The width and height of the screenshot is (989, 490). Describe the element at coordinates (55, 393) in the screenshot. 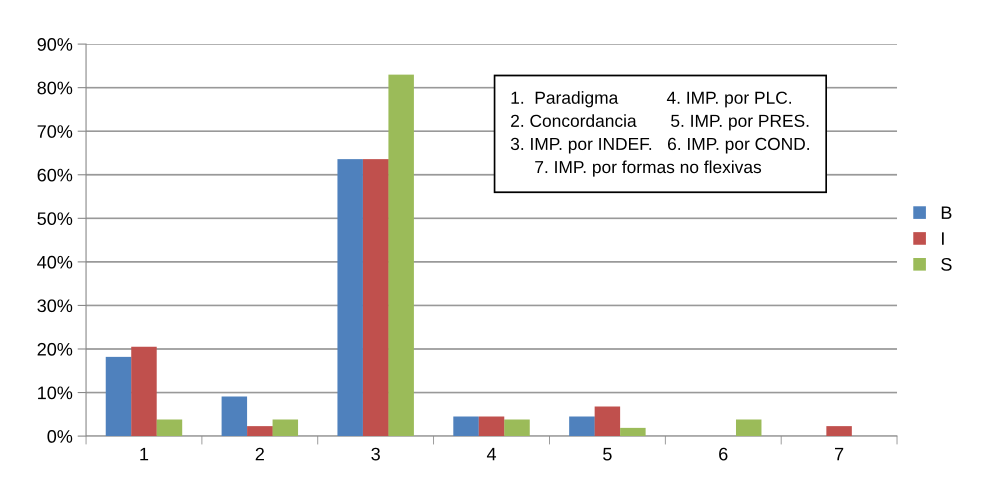

I see `y-tick-label: 10%` at that location.